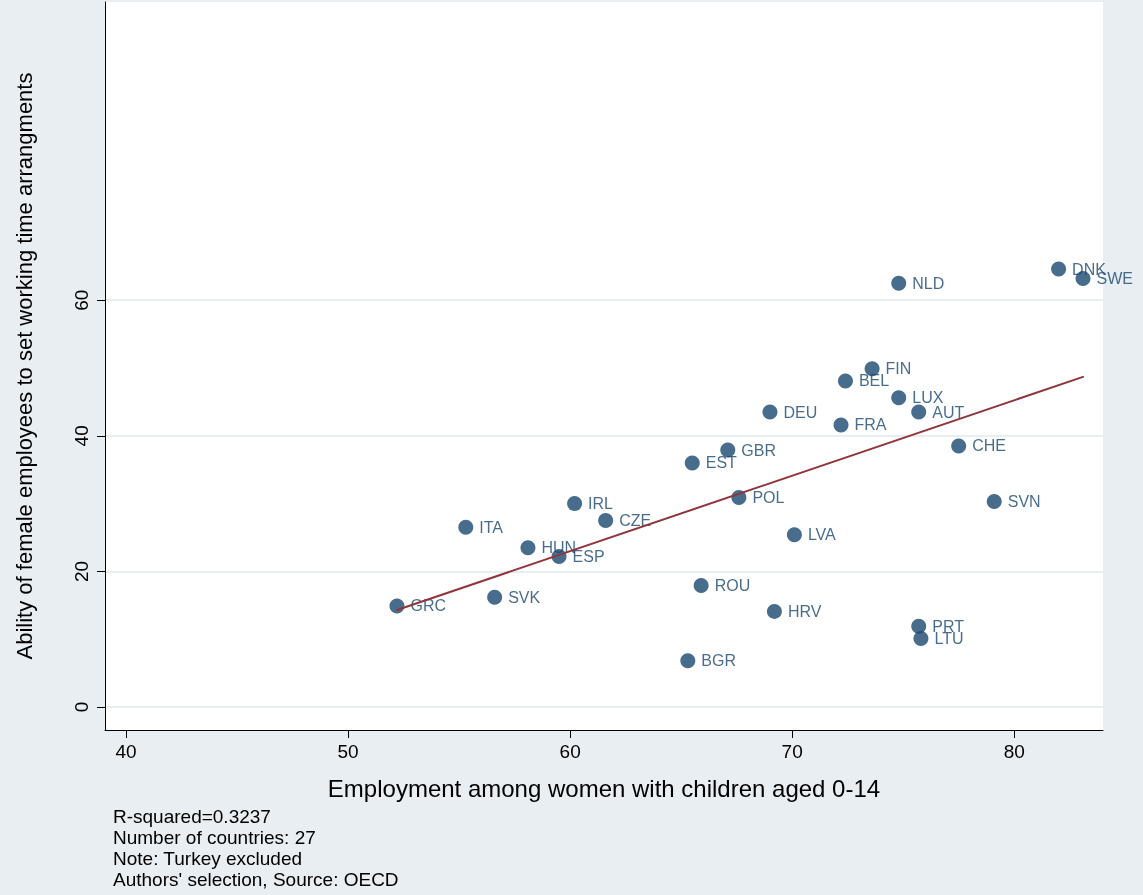 The image size is (1143, 895). Describe the element at coordinates (721, 463) in the screenshot. I see `data-label: EST` at that location.